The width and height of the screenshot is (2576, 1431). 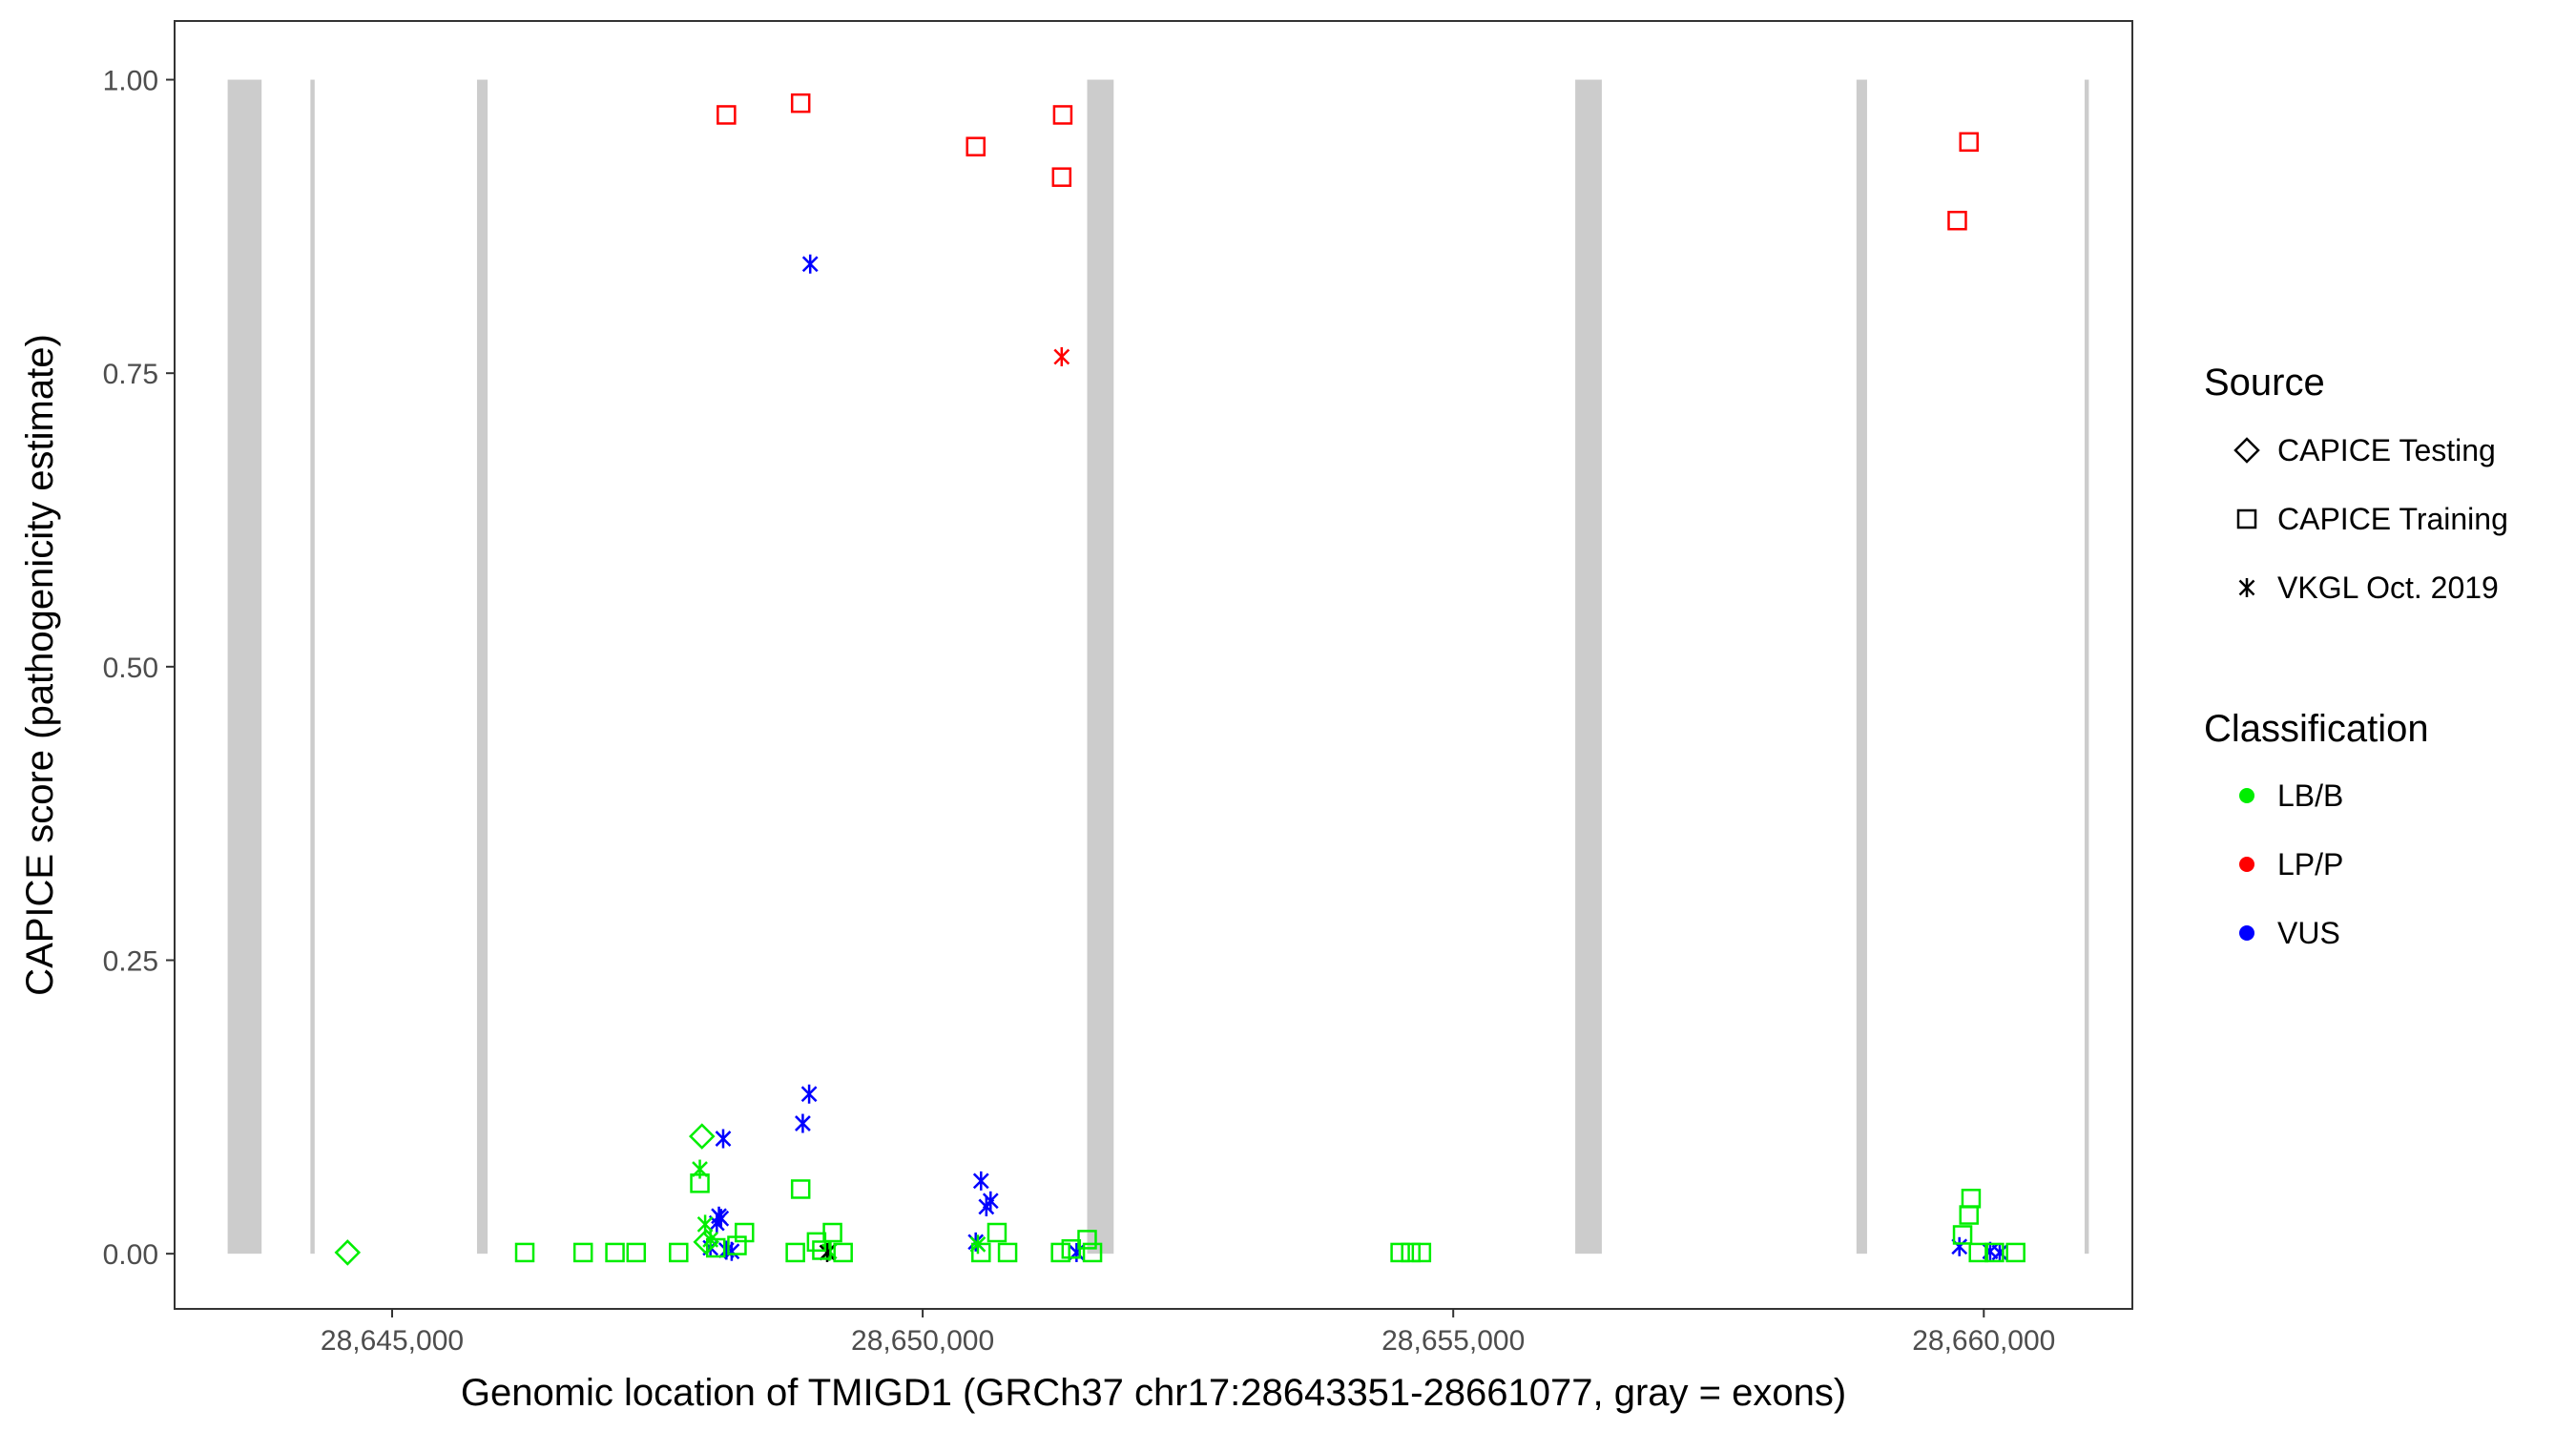 What do you see at coordinates (1188, 1333) in the screenshot?
I see `x-axis: 28,645,000 28,650,000 28,655,000 28,660,000` at bounding box center [1188, 1333].